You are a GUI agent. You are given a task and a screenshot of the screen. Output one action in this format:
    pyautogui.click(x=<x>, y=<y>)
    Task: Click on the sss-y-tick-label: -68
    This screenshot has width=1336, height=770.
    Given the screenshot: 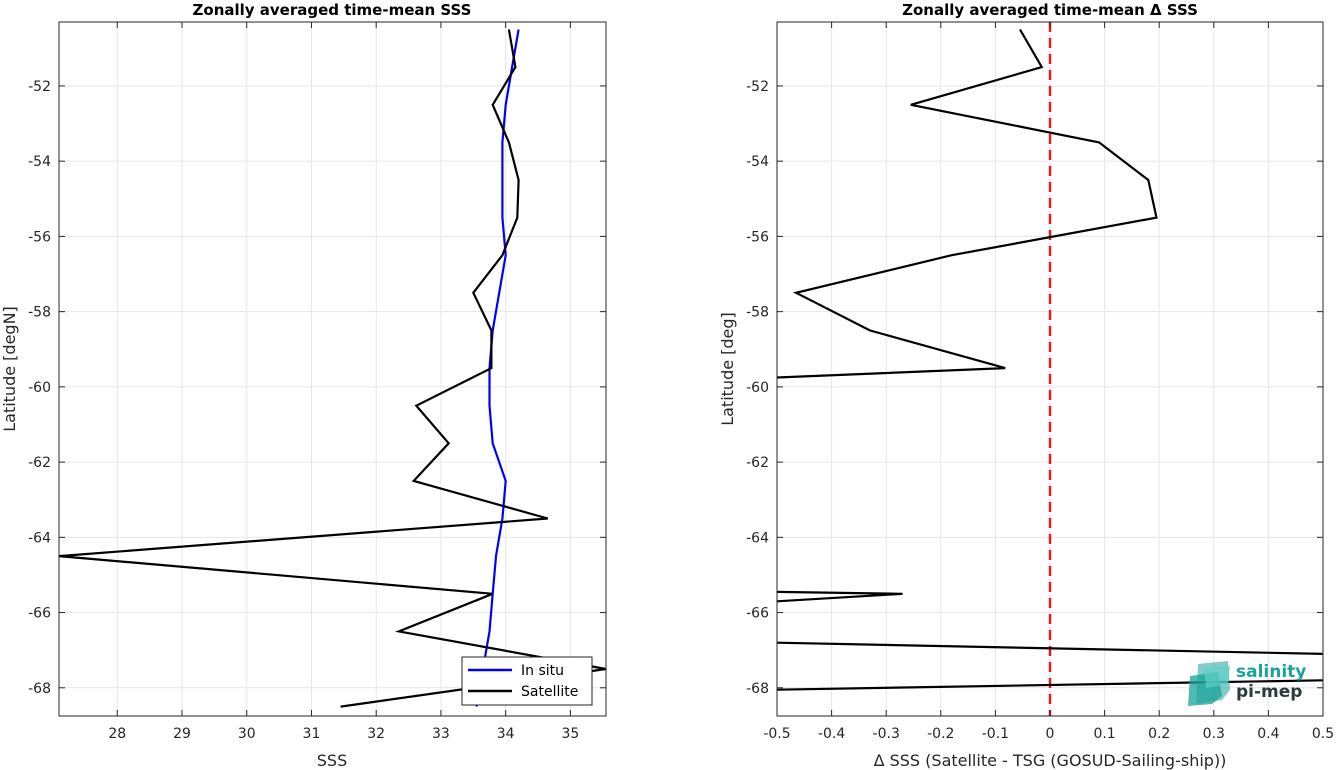 What is the action you would take?
    pyautogui.click(x=39, y=689)
    